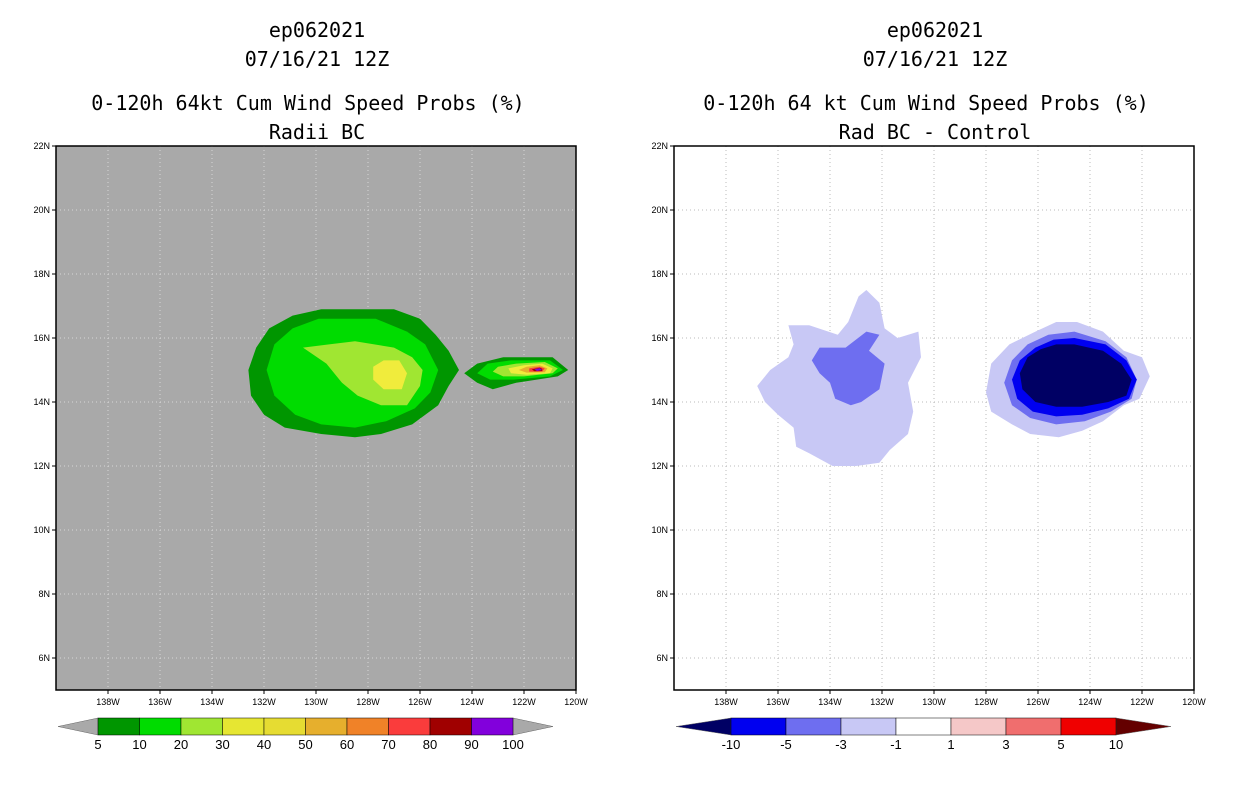 The width and height of the screenshot is (1236, 800). I want to click on colorbar-label: 1, so click(950, 744).